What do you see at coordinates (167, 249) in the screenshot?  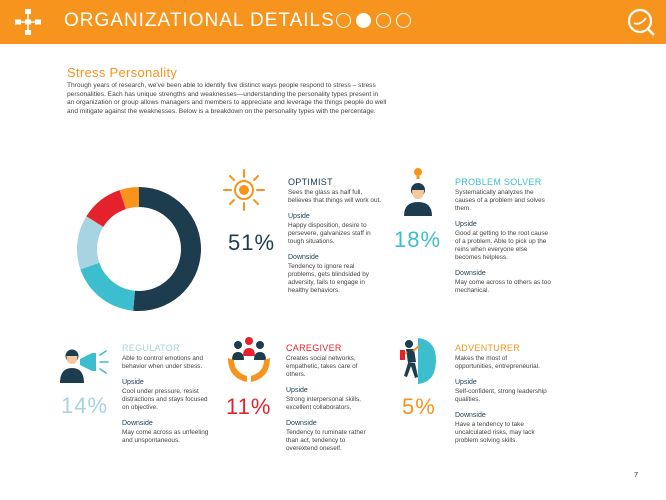 I see `donut-slice-optimist` at bounding box center [167, 249].